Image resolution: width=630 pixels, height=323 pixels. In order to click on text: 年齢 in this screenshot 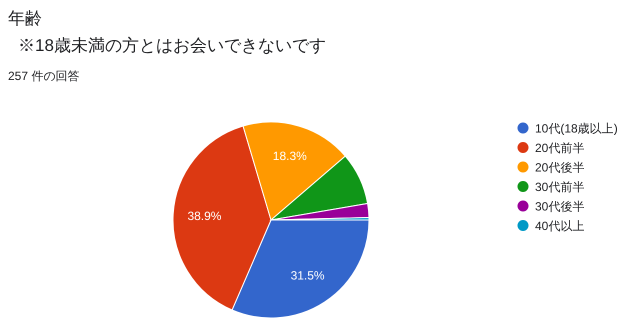, I will do `click(25, 18)`.